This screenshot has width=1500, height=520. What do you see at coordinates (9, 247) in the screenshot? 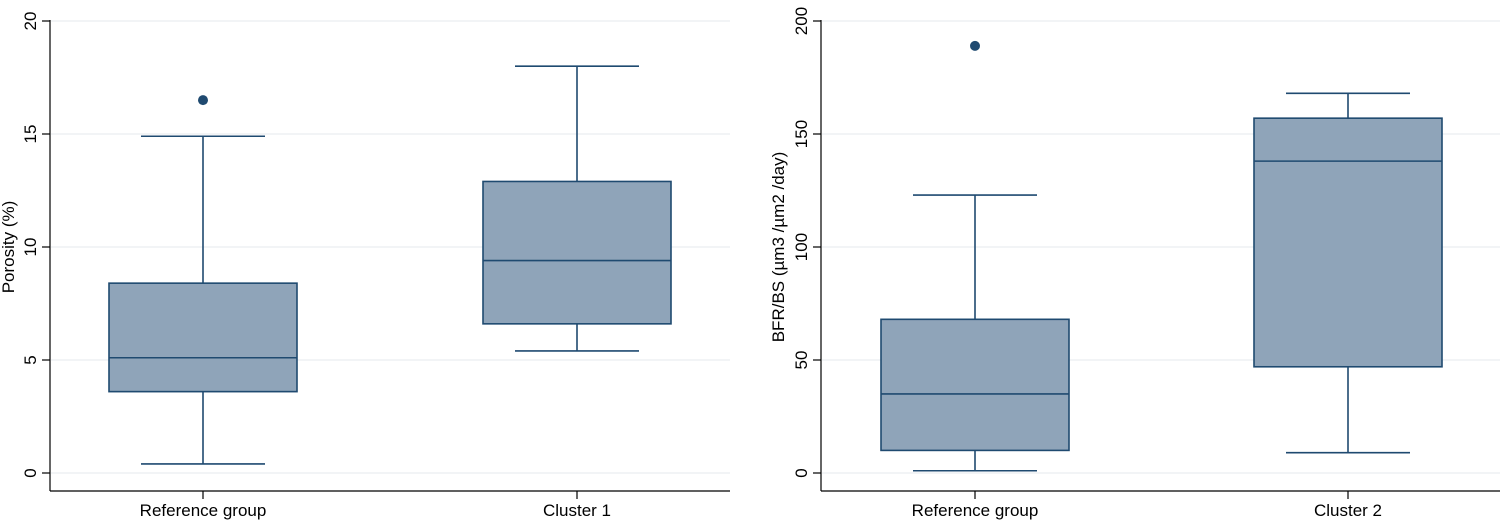
I see `y-axis-title: Porosity (%)` at bounding box center [9, 247].